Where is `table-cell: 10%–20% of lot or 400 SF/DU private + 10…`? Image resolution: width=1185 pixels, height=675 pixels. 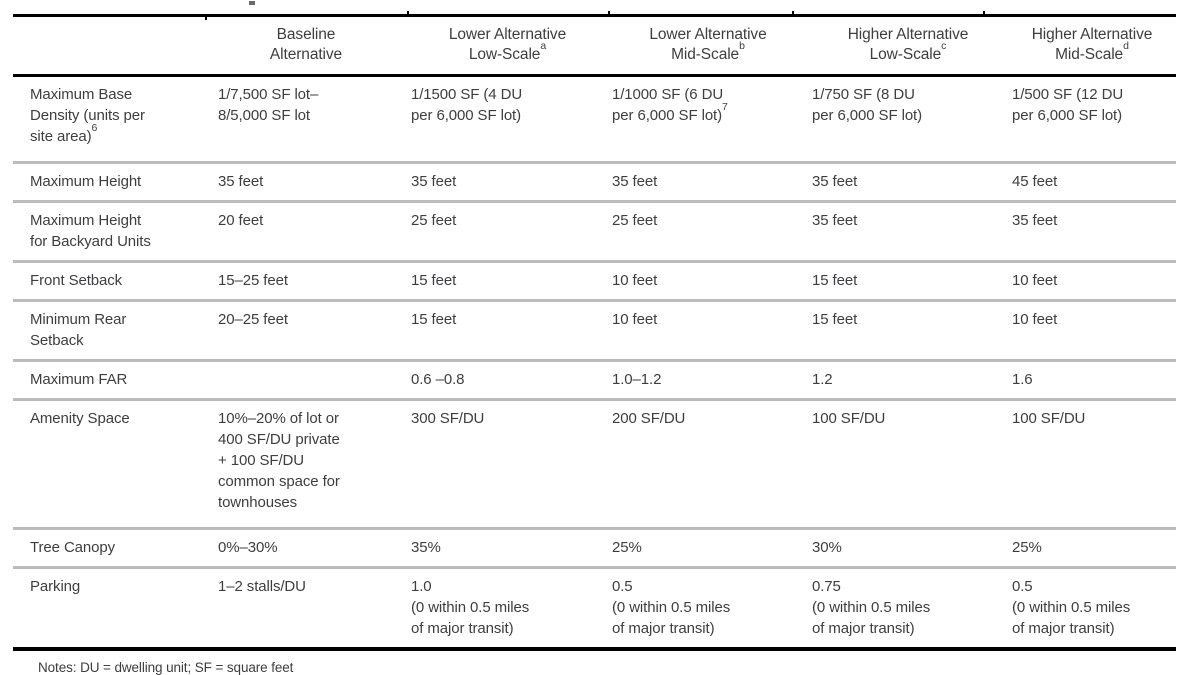 table-cell: 10%–20% of lot or 400 SF/DU private + 10… is located at coordinates (306, 464).